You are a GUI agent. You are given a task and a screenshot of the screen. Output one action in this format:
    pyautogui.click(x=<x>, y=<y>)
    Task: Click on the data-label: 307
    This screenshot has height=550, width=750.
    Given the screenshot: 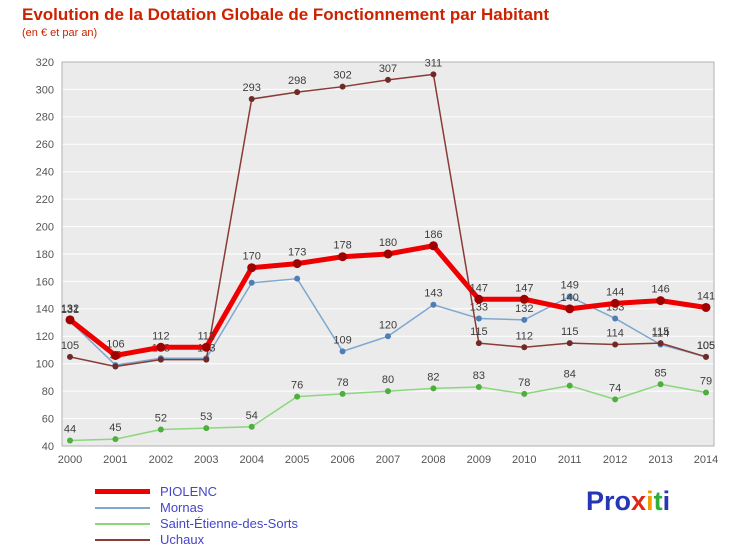 What is the action you would take?
    pyautogui.click(x=388, y=69)
    